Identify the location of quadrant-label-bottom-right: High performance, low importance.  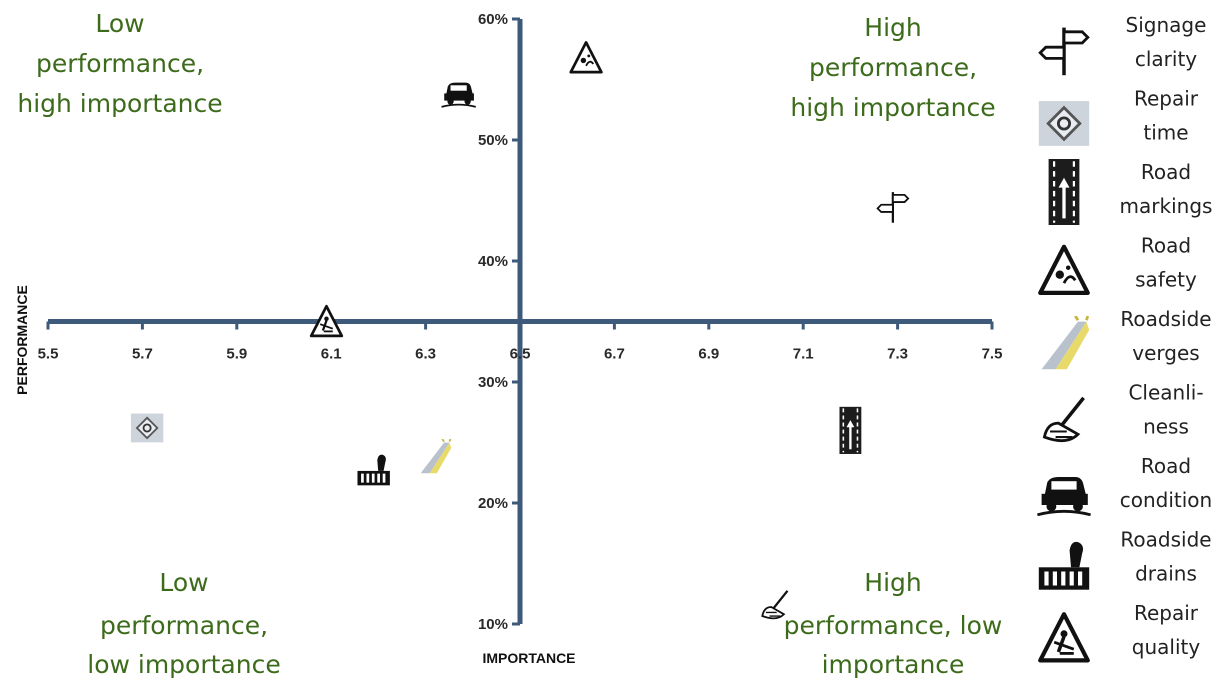
(893, 623).